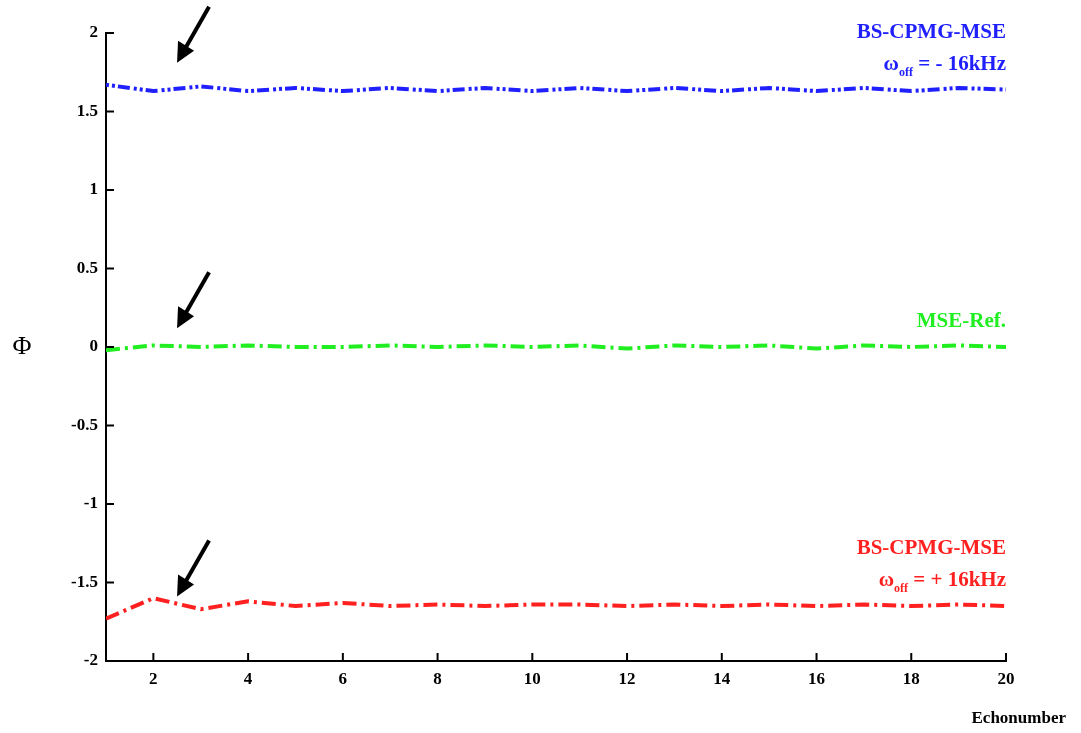  I want to click on y-axis-title: Φ, so click(22, 345).